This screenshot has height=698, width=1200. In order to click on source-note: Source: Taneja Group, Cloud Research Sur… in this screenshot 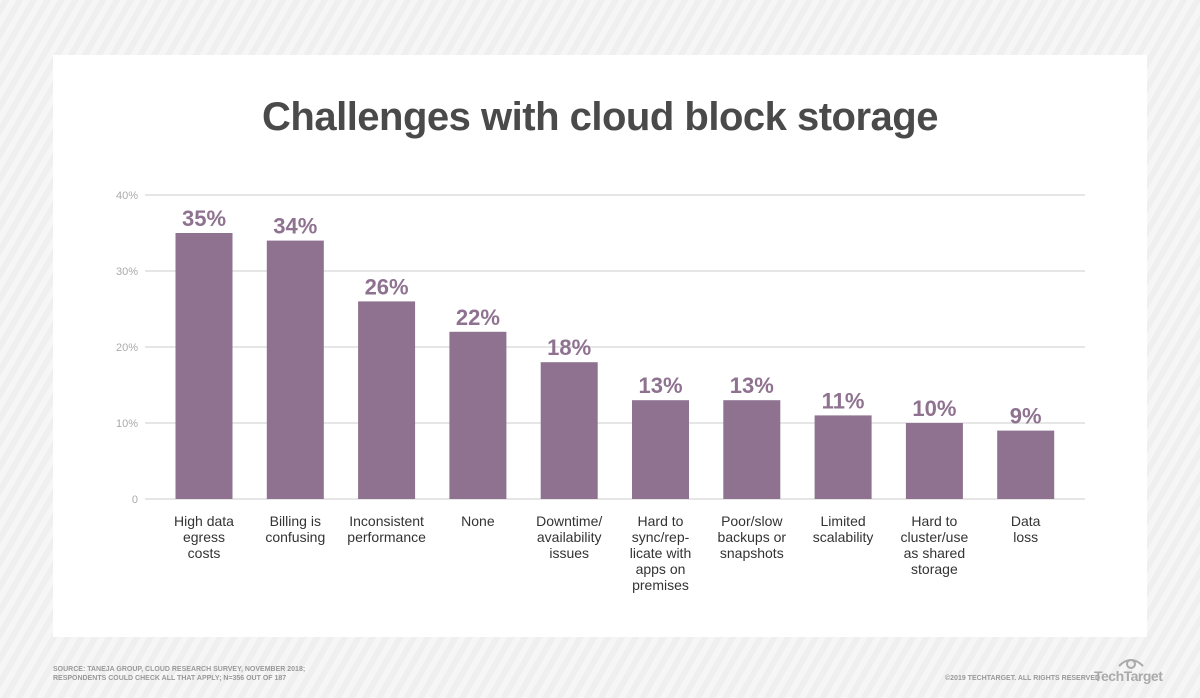, I will do `click(179, 674)`.